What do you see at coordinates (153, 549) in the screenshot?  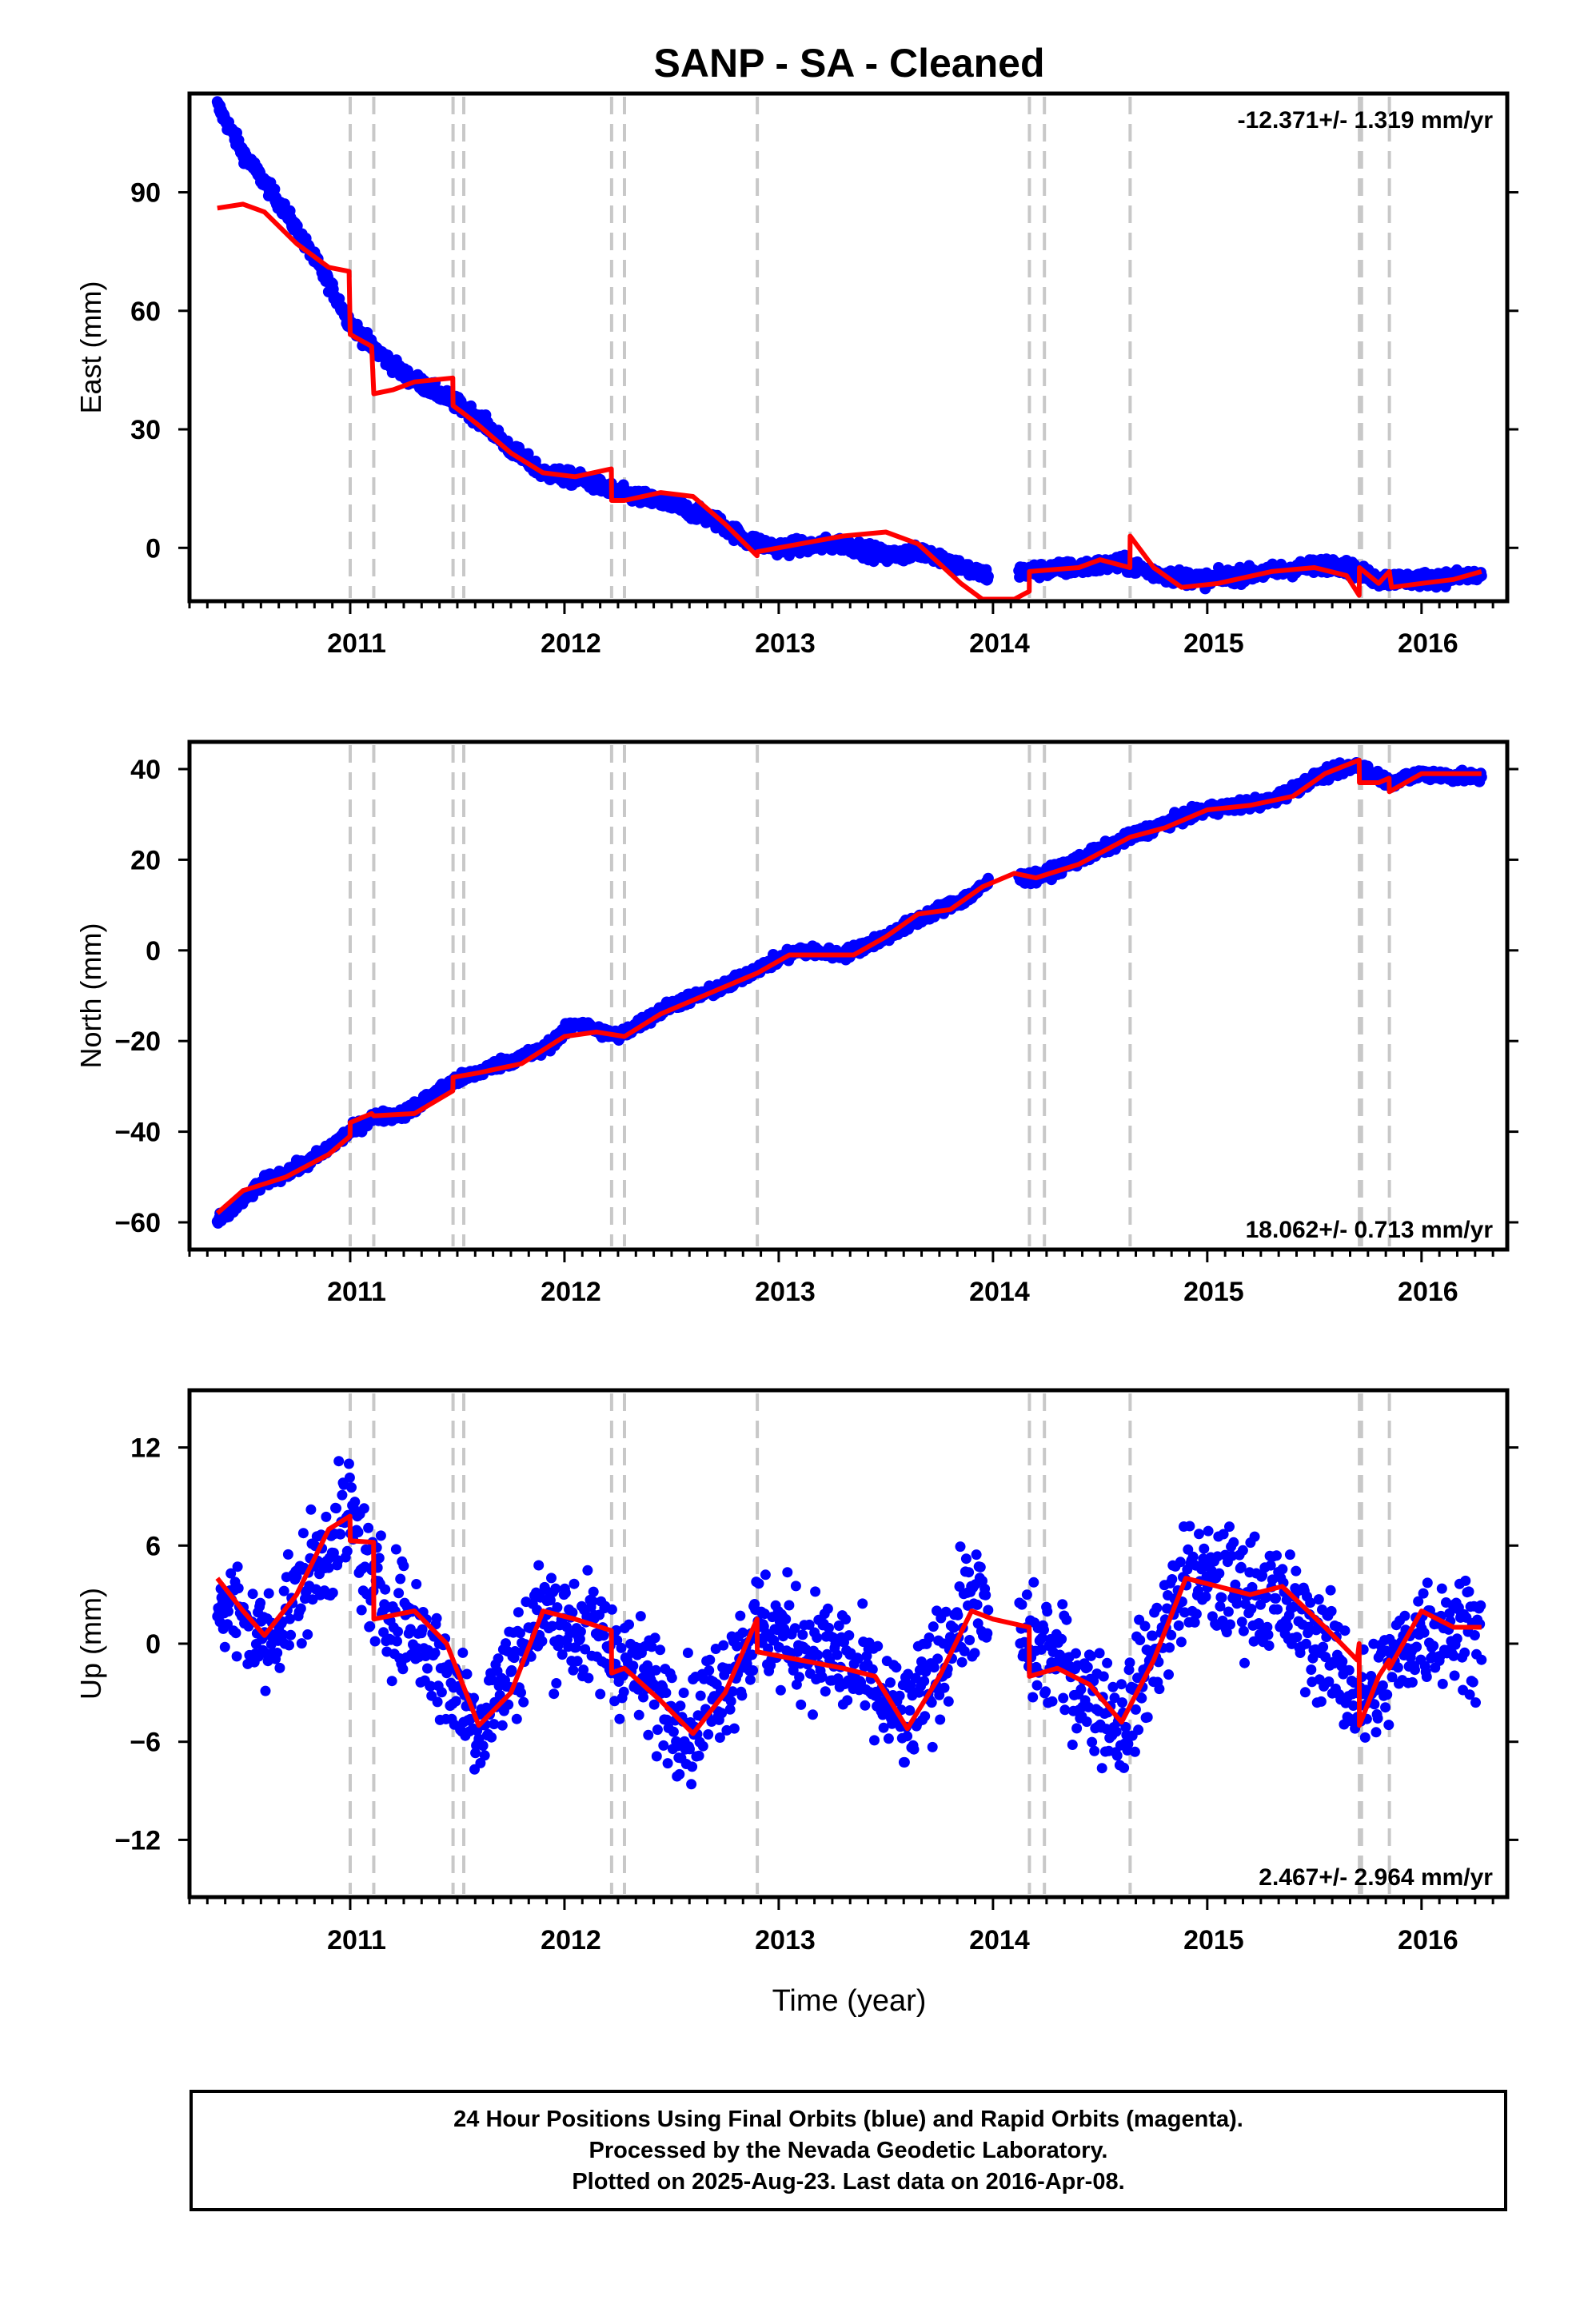 I see `east-y-tick-label: 0` at bounding box center [153, 549].